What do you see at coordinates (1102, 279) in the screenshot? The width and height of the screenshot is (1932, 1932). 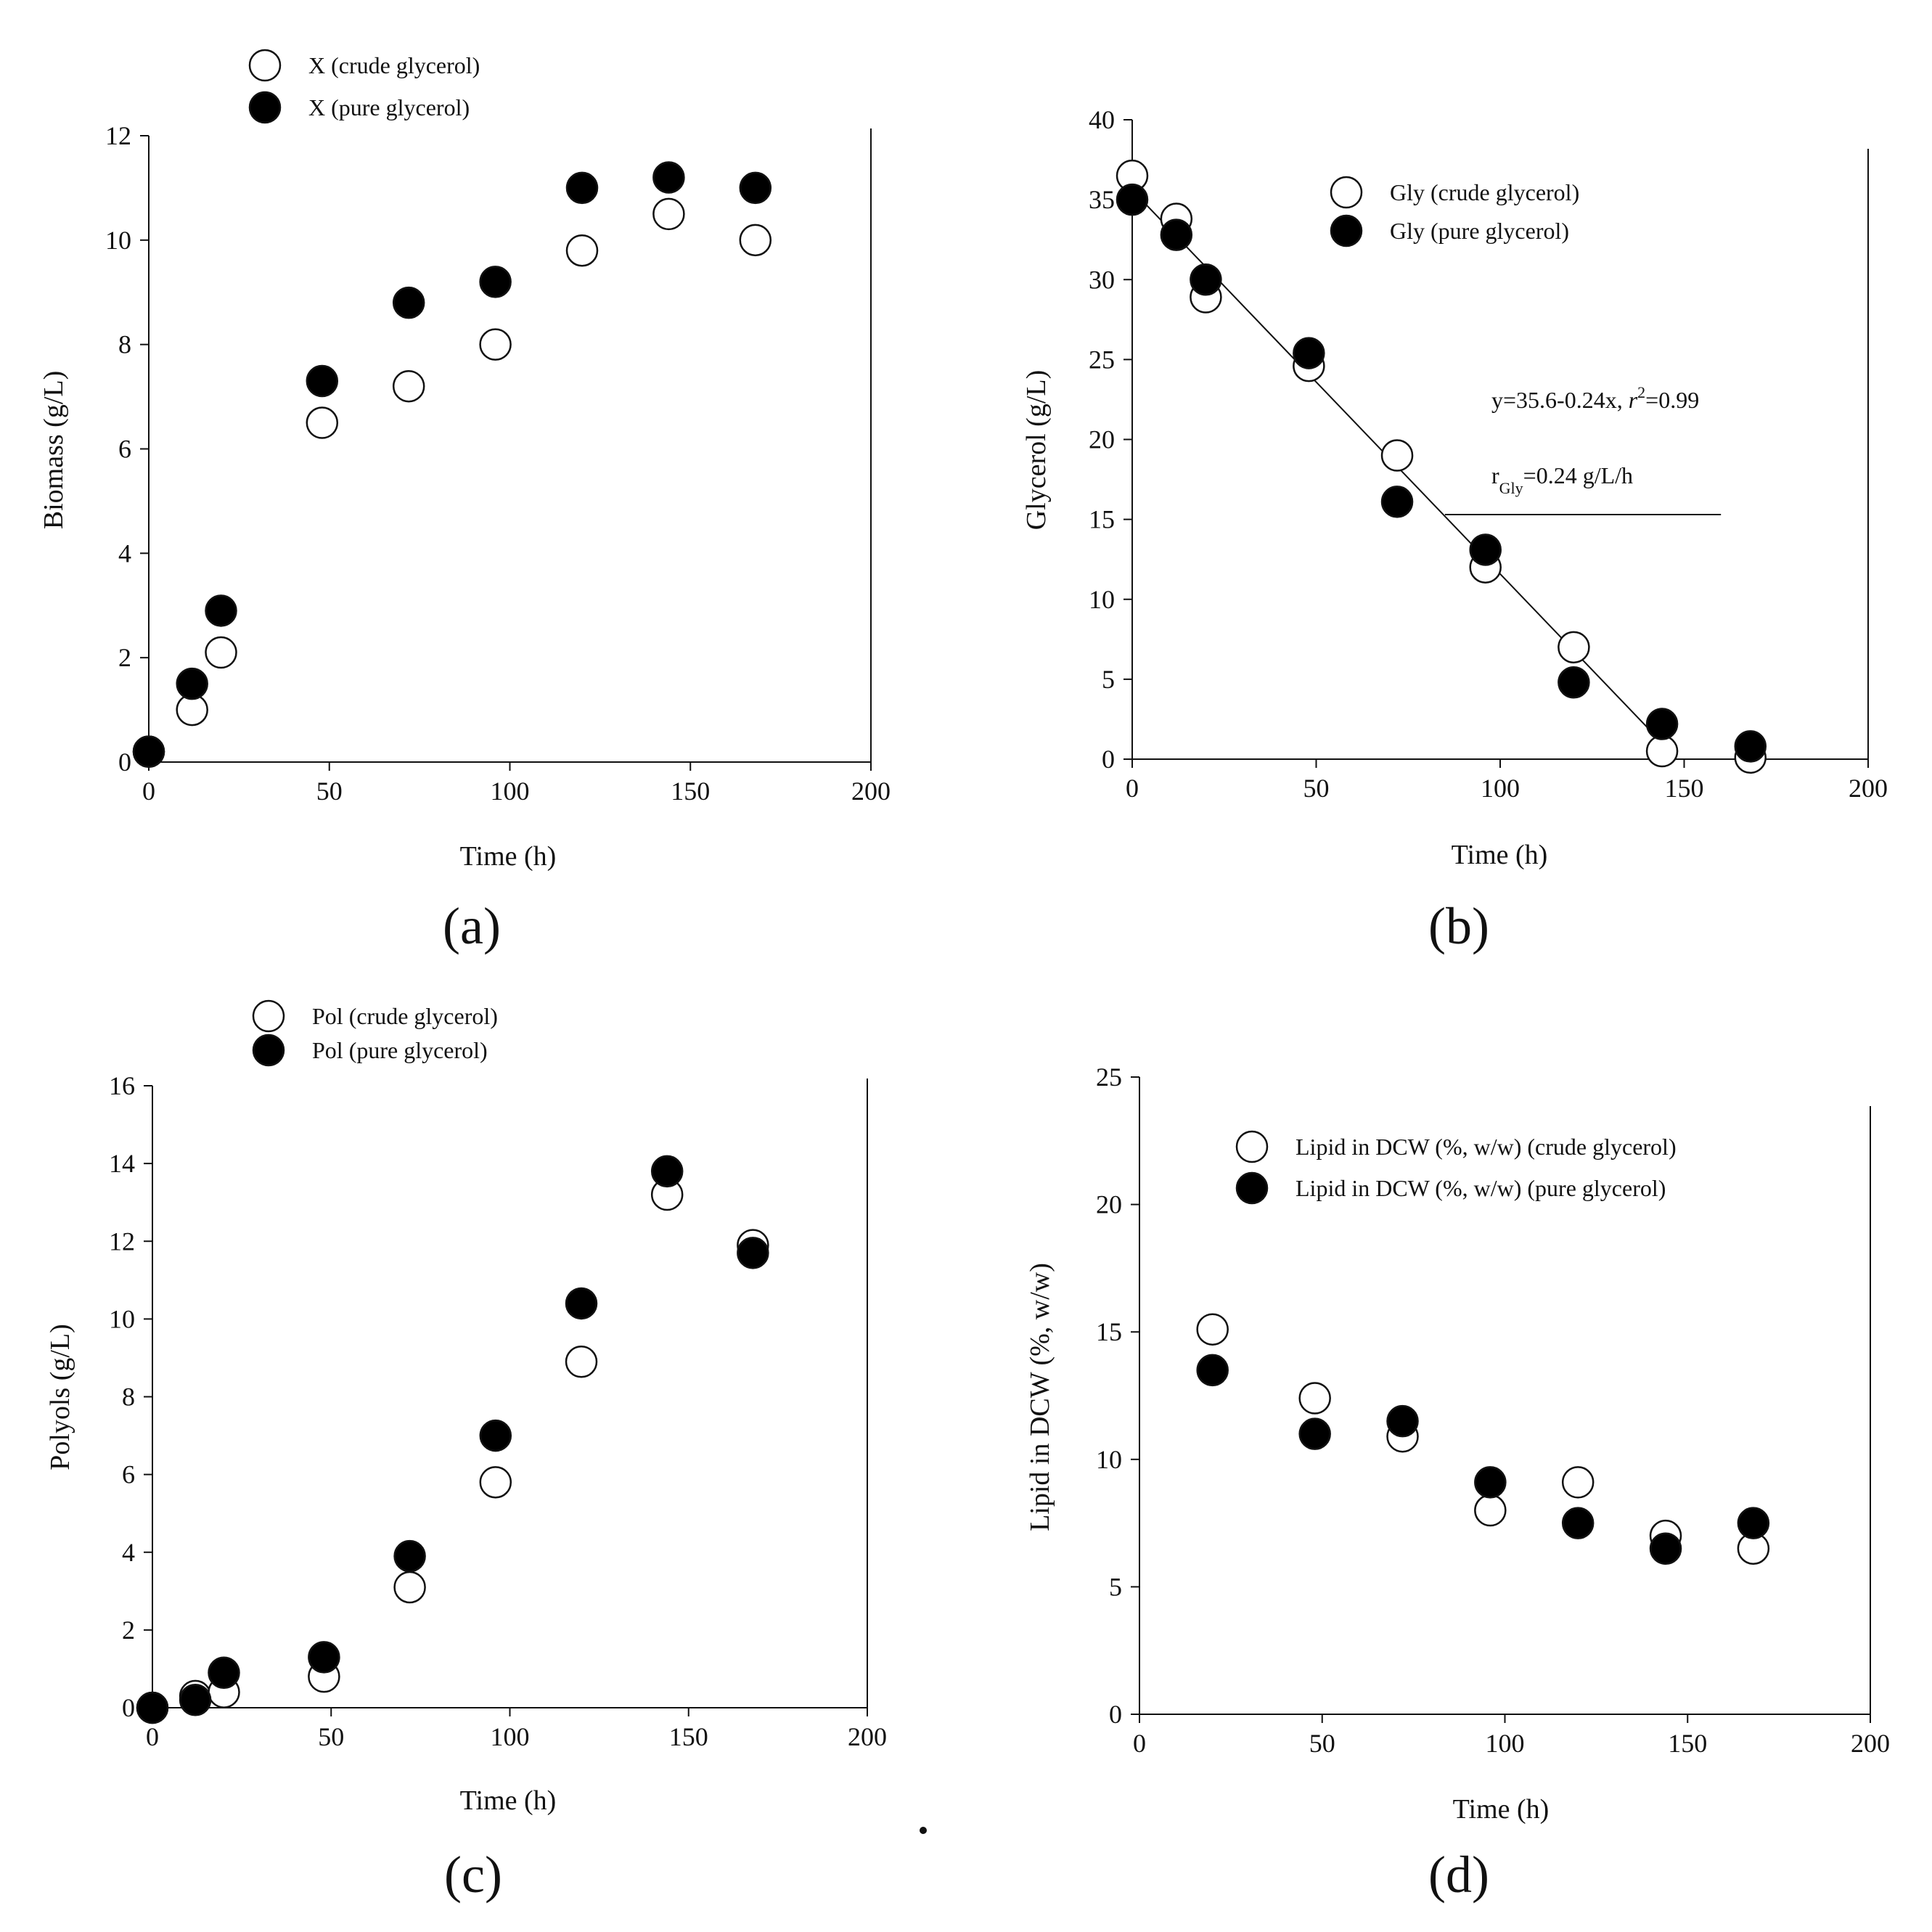 I see `y-tick-label: 30` at bounding box center [1102, 279].